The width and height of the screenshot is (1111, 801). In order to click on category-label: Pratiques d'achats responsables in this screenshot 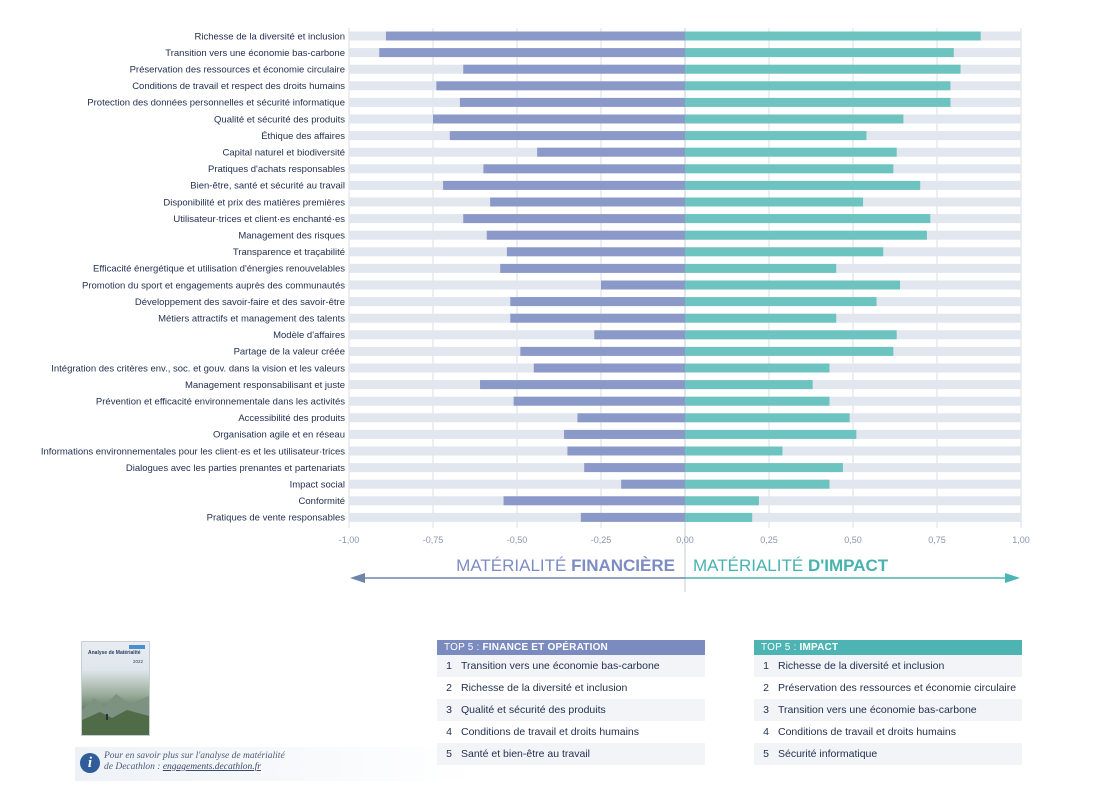, I will do `click(276, 169)`.